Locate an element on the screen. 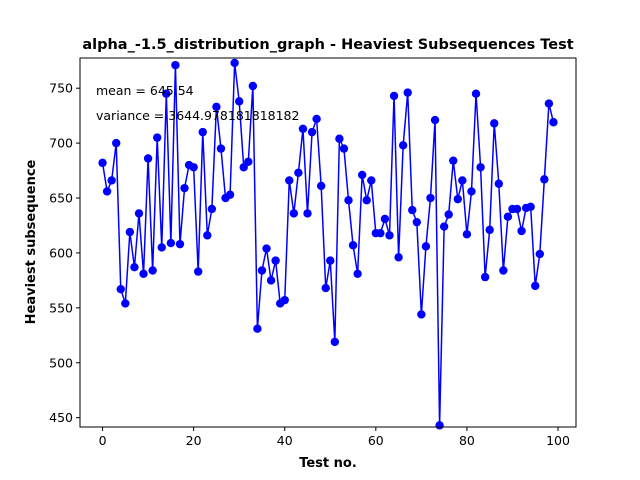 Image resolution: width=640 pixels, height=480 pixels. variance-annotation: variance = 3644.978181818182 is located at coordinates (197, 115).